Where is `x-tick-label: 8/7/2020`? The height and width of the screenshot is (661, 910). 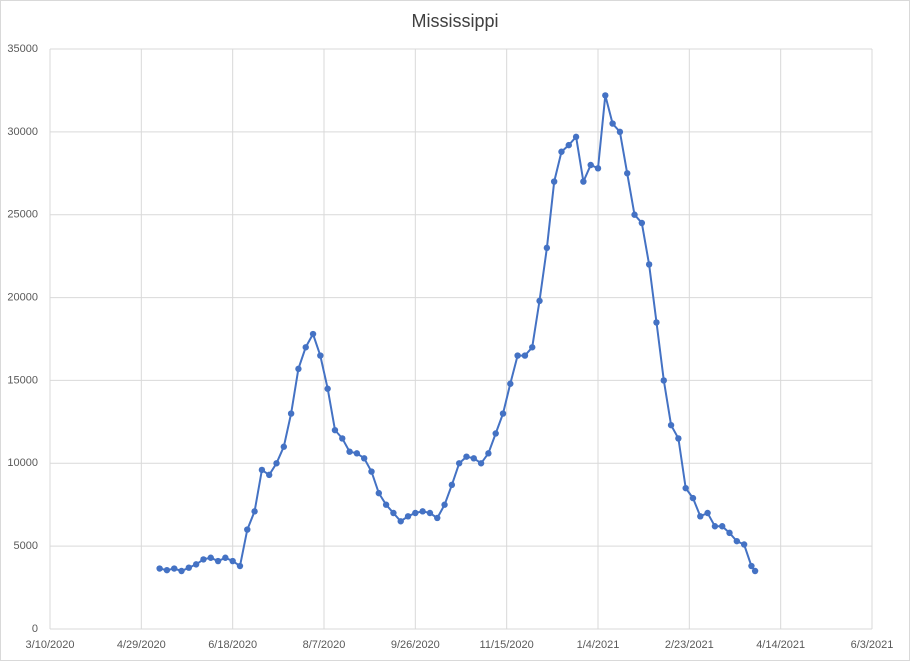
x-tick-label: 8/7/2020 is located at coordinates (324, 645).